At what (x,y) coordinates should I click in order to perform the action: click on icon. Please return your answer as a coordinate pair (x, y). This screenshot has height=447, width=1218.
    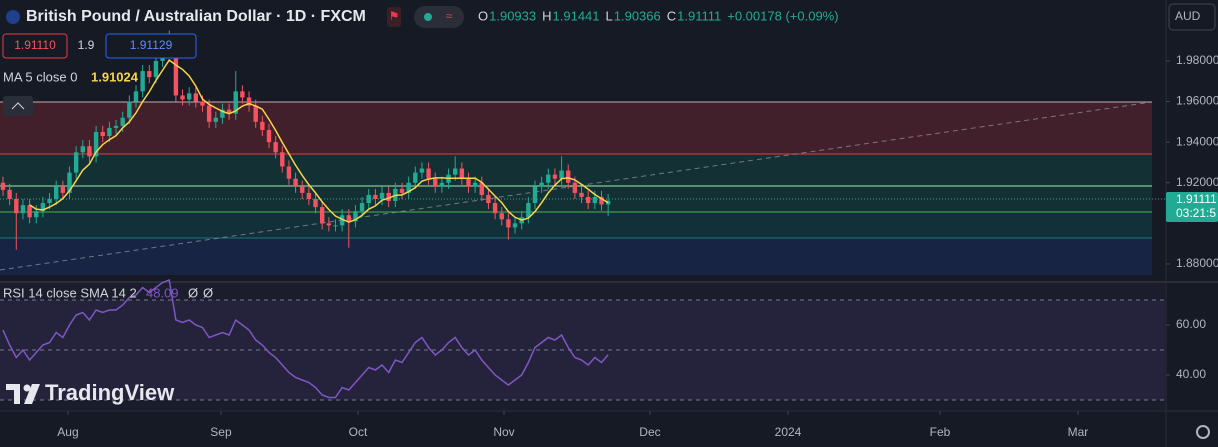
    Looking at the image, I should click on (394, 17).